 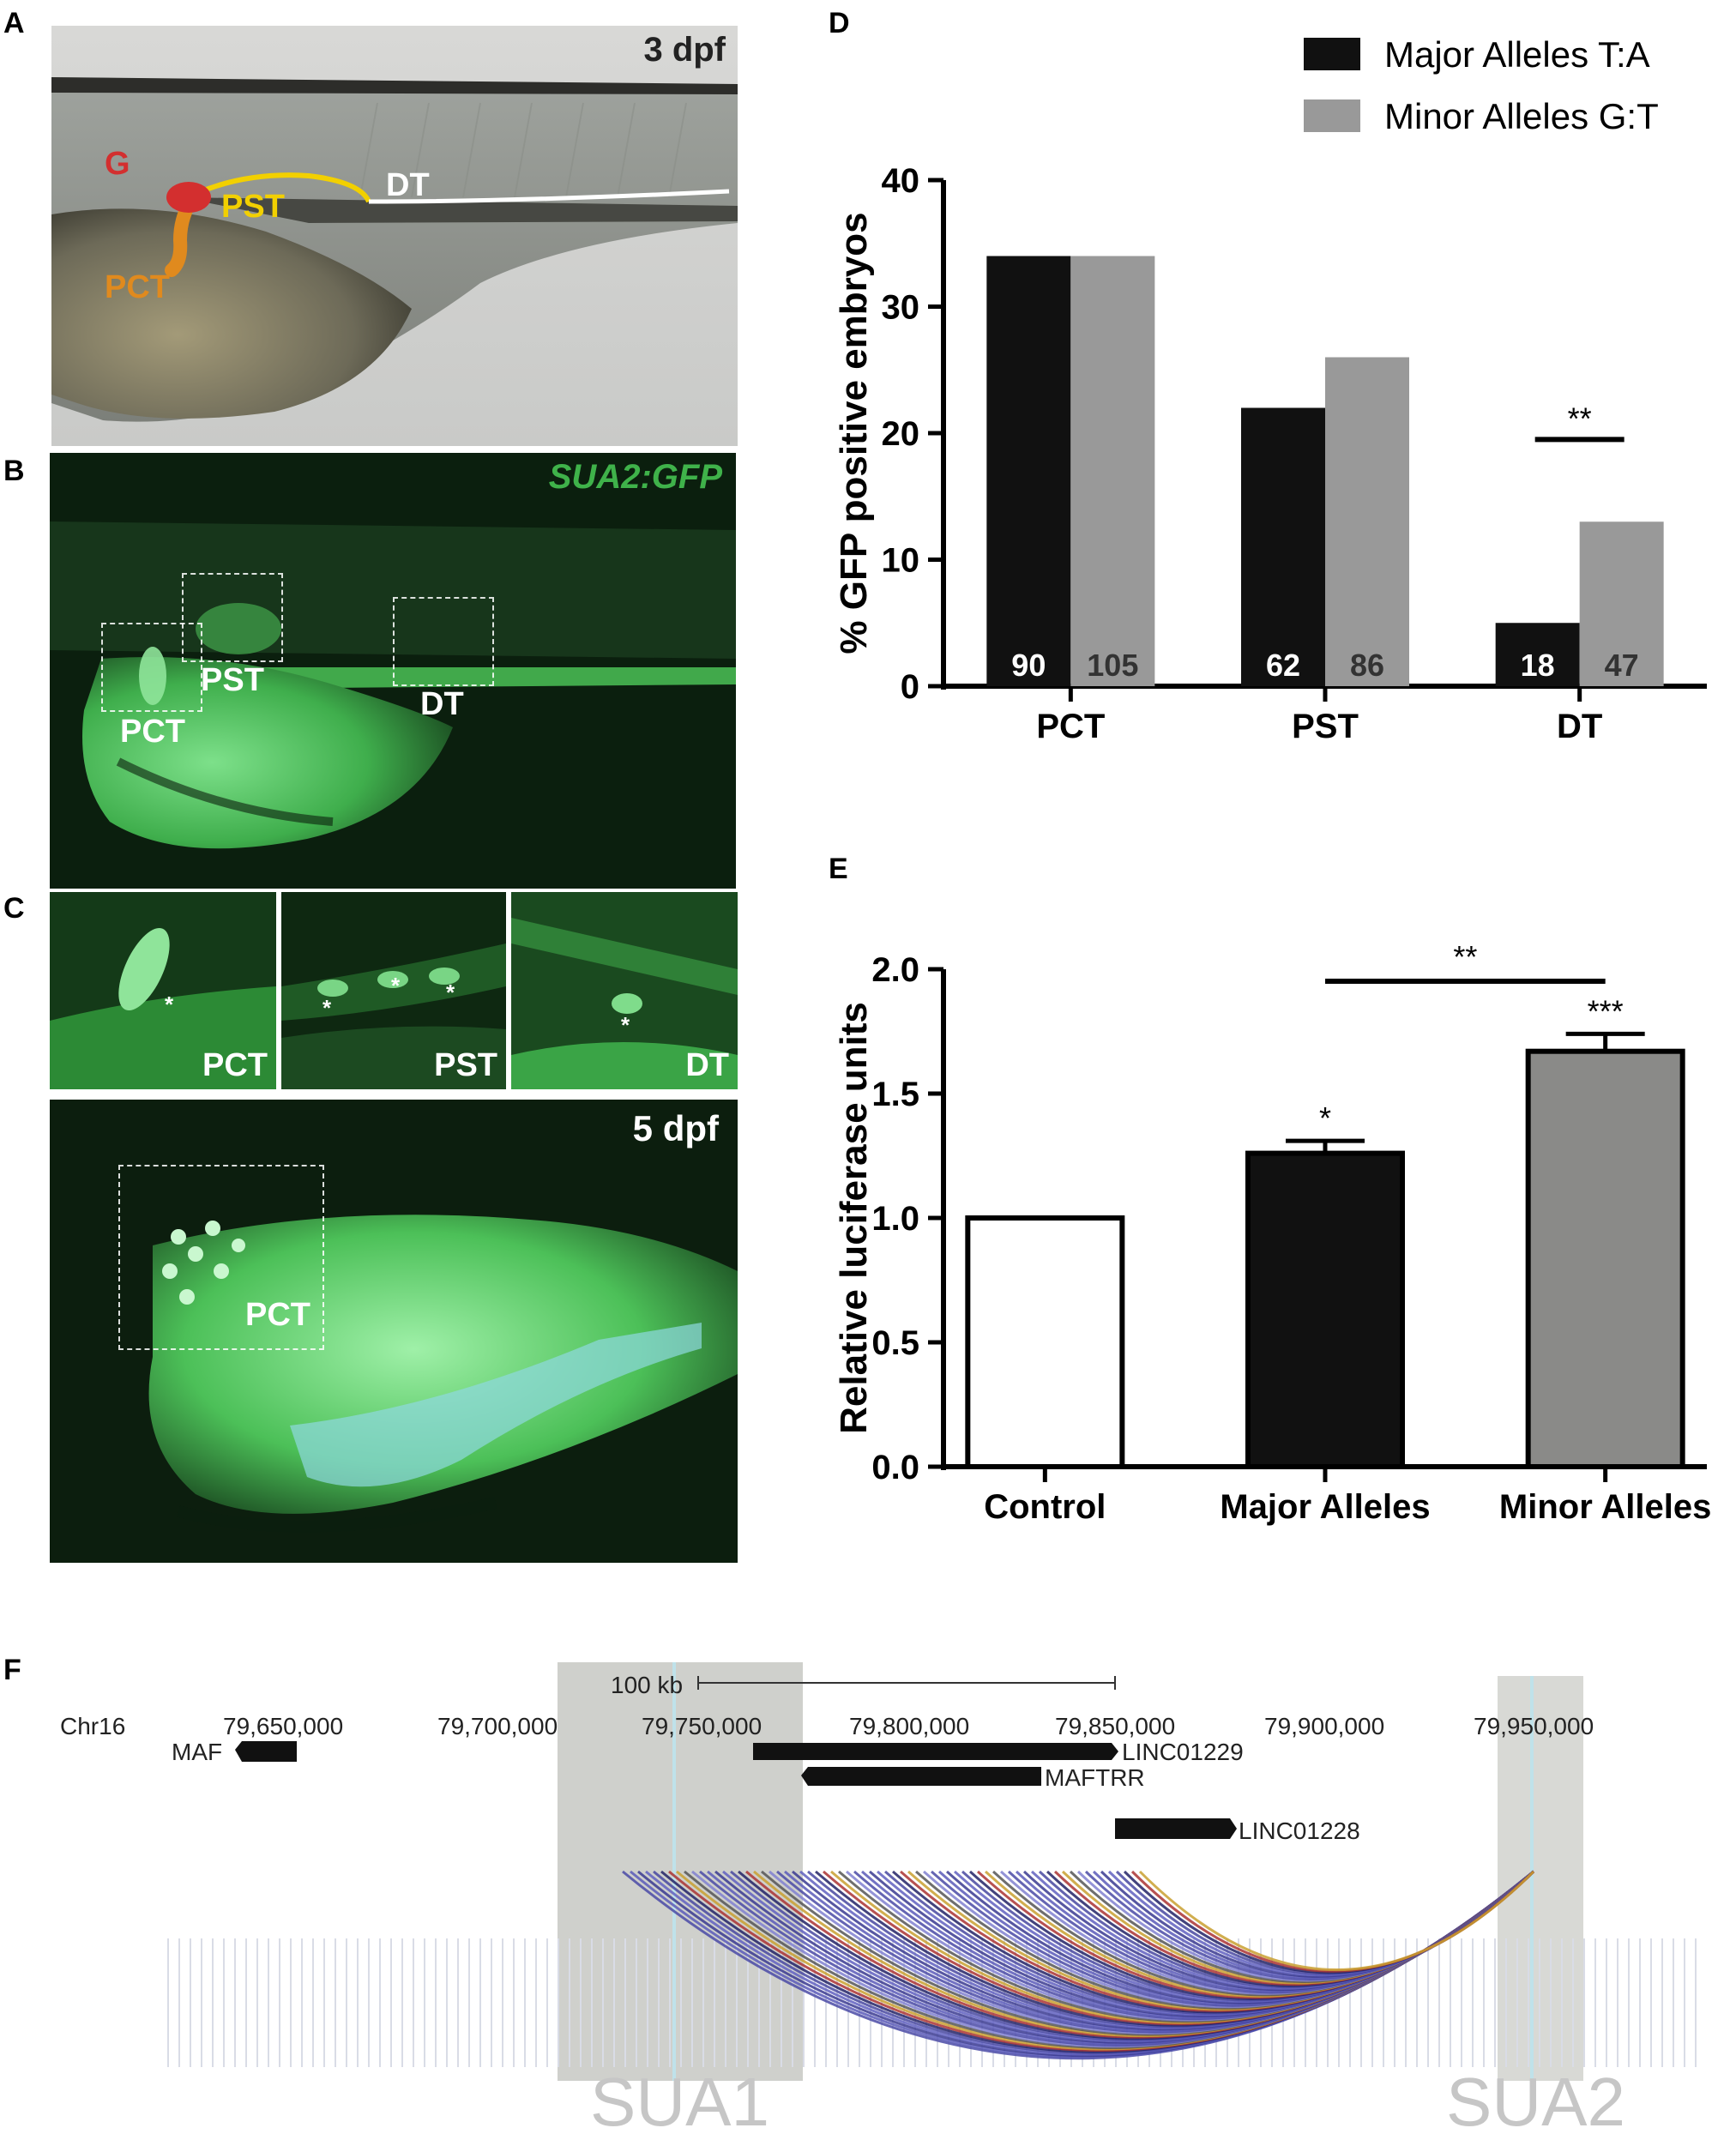 I want to click on label-pst: PST, so click(x=253, y=207).